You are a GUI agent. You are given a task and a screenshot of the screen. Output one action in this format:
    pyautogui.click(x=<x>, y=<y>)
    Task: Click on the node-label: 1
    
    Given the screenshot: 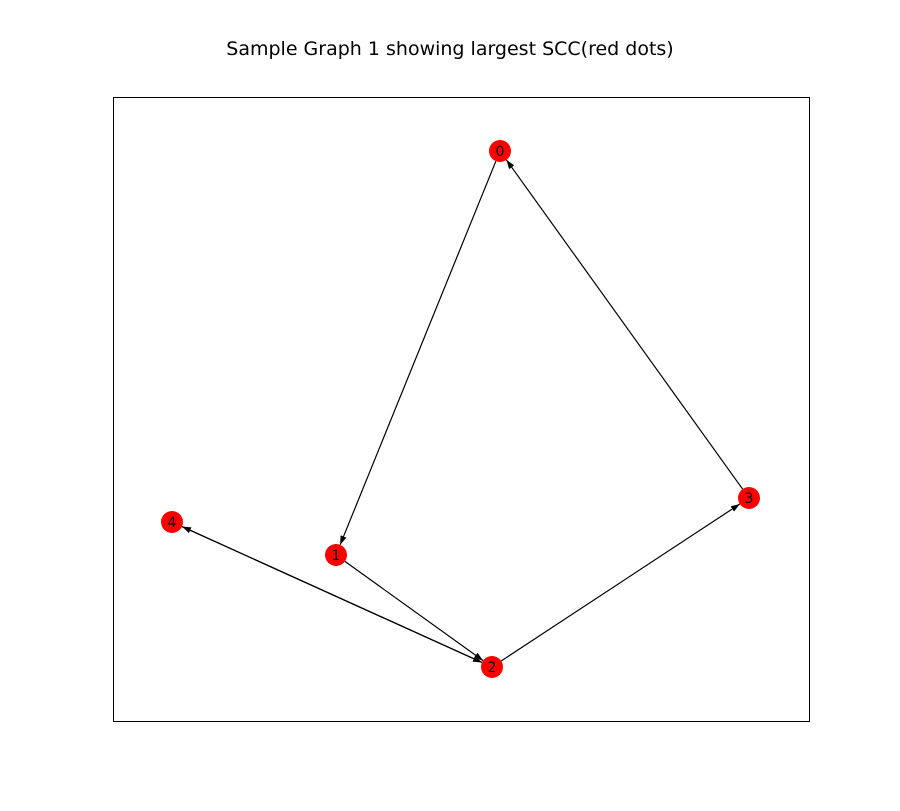 What is the action you would take?
    pyautogui.click(x=336, y=556)
    